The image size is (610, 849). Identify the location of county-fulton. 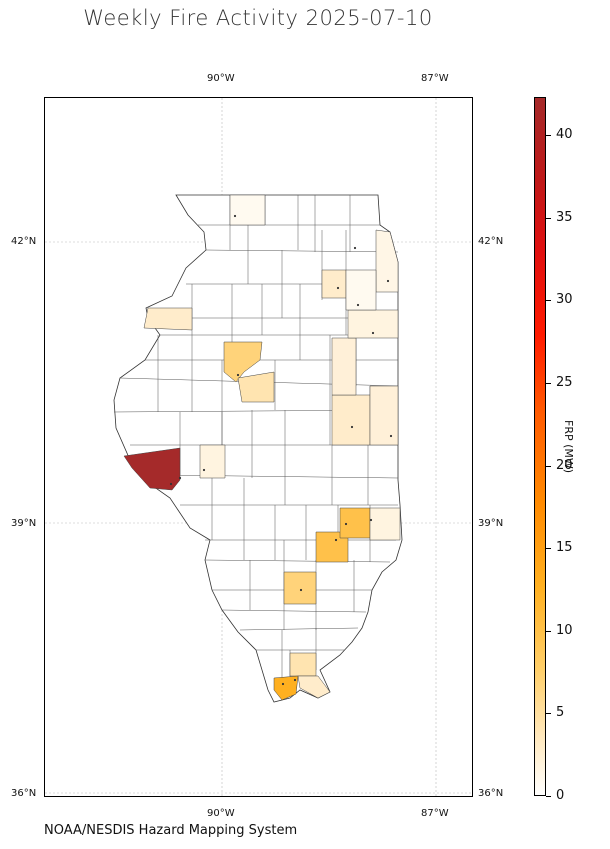
(243, 362).